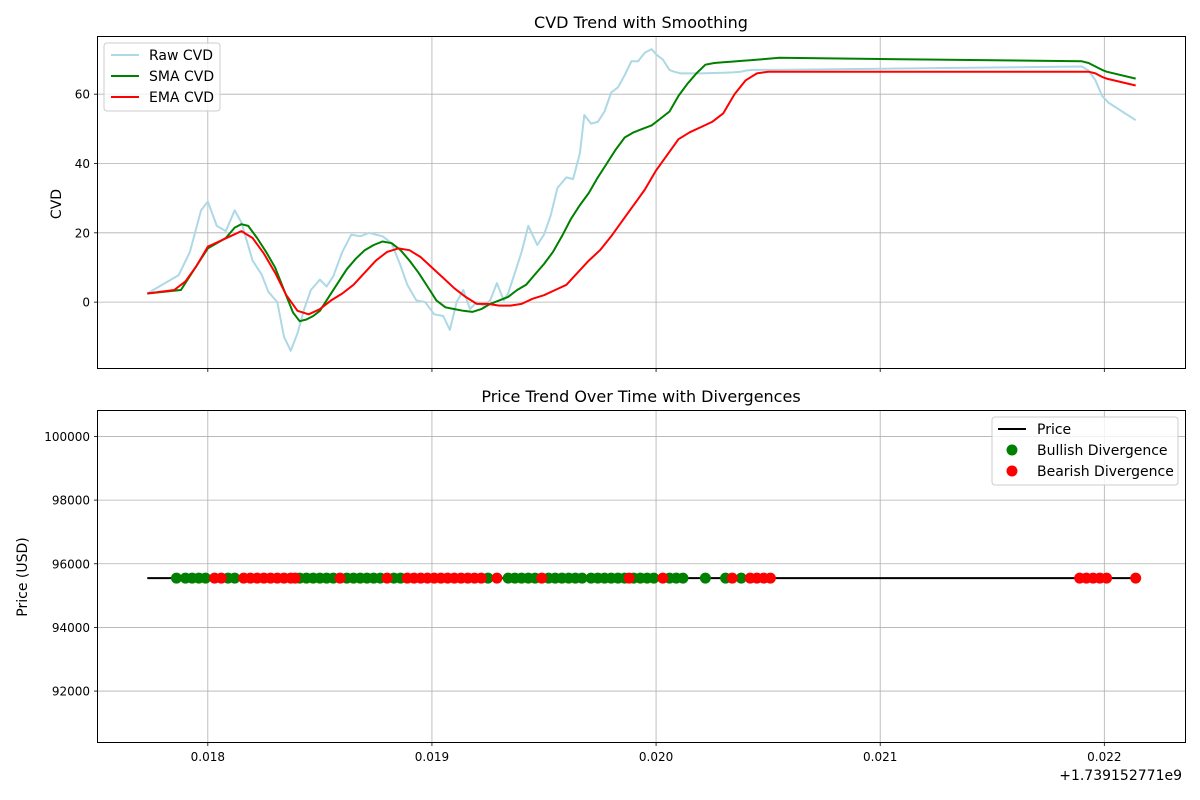 This screenshot has width=1200, height=800. I want to click on cvd-legend-raw-label: Raw CVD, so click(181, 56).